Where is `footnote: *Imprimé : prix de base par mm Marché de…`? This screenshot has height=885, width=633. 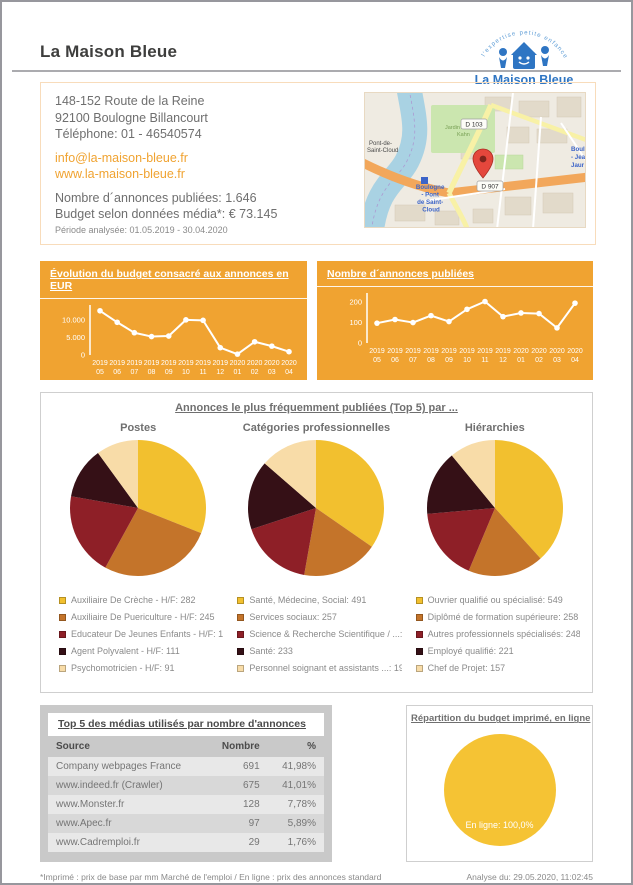 footnote: *Imprimé : prix de base par mm Marché de… is located at coordinates (211, 877).